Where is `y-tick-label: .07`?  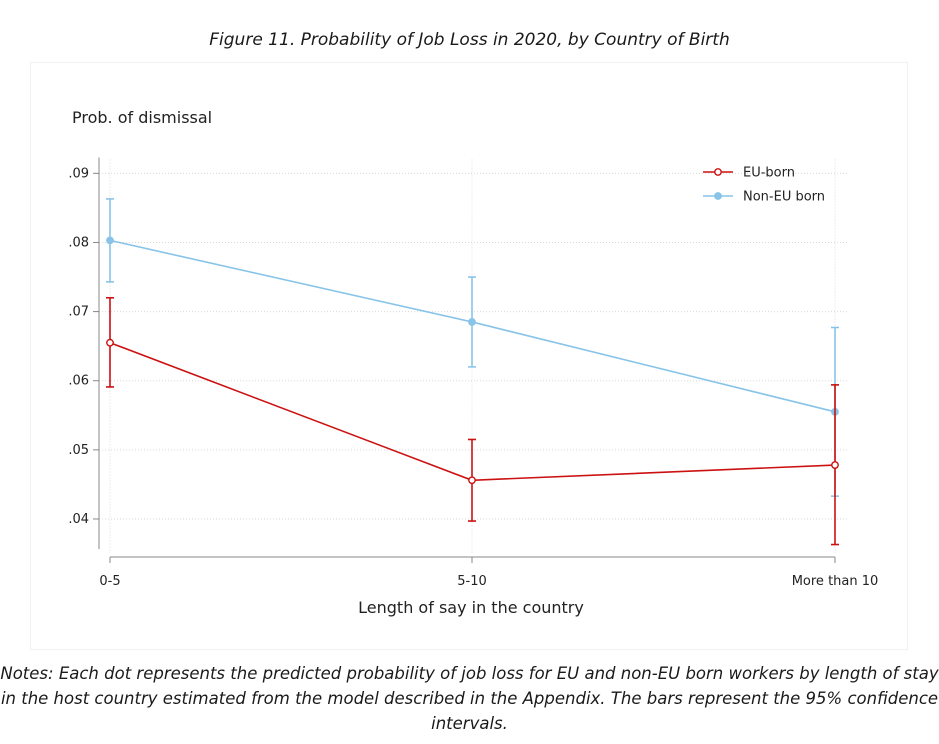 y-tick-label: .07 is located at coordinates (78, 312).